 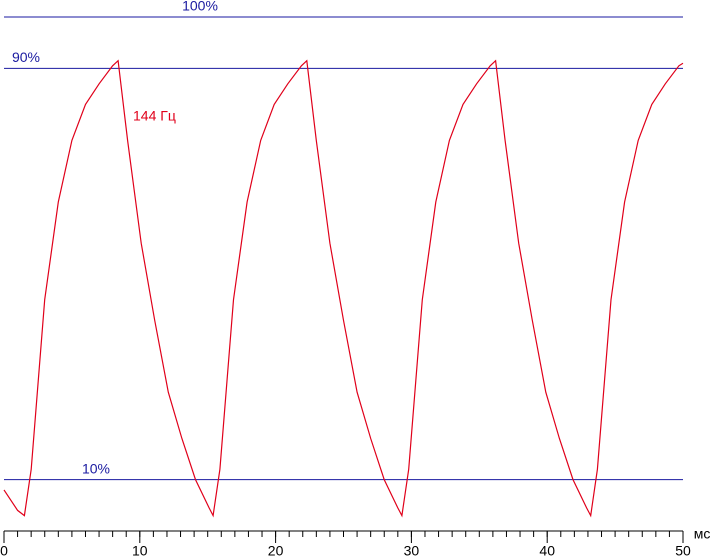 I want to click on reference-label: 10%, so click(x=96, y=468).